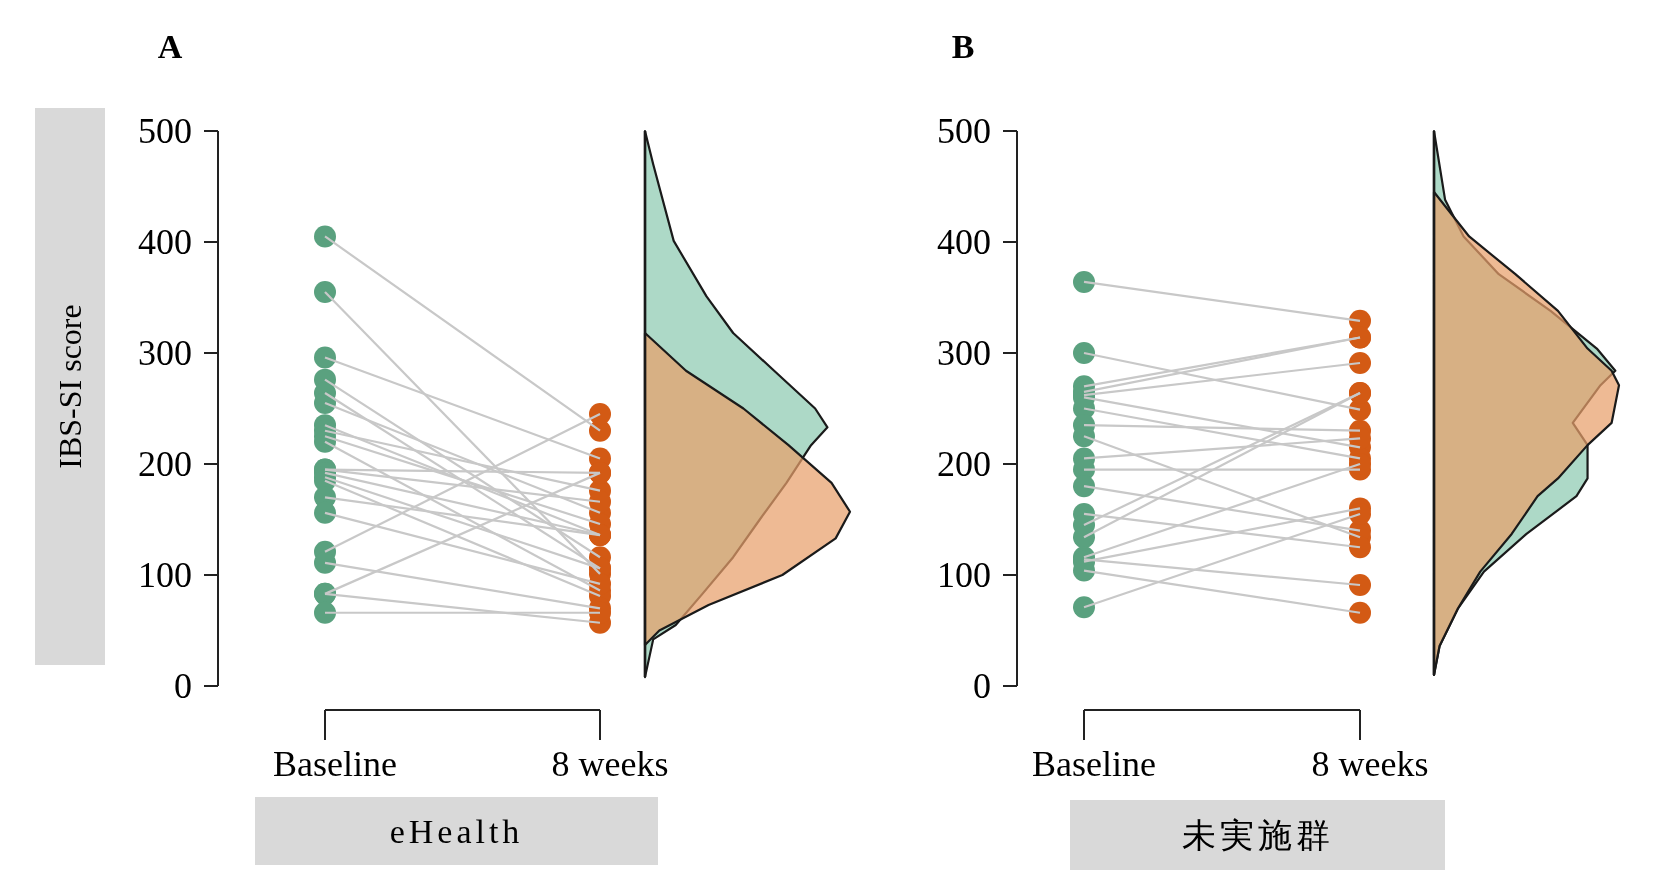 Image resolution: width=1656 pixels, height=894 pixels. What do you see at coordinates (963, 46) in the screenshot?
I see `chart-title: B` at bounding box center [963, 46].